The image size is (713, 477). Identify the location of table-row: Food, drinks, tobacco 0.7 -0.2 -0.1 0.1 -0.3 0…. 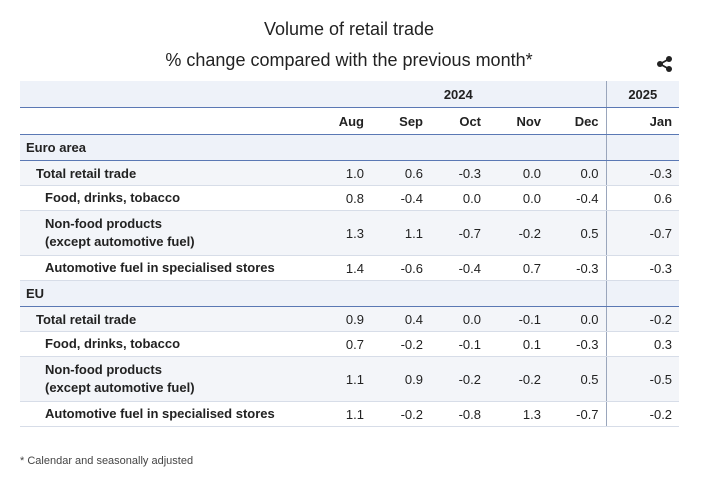
(350, 344).